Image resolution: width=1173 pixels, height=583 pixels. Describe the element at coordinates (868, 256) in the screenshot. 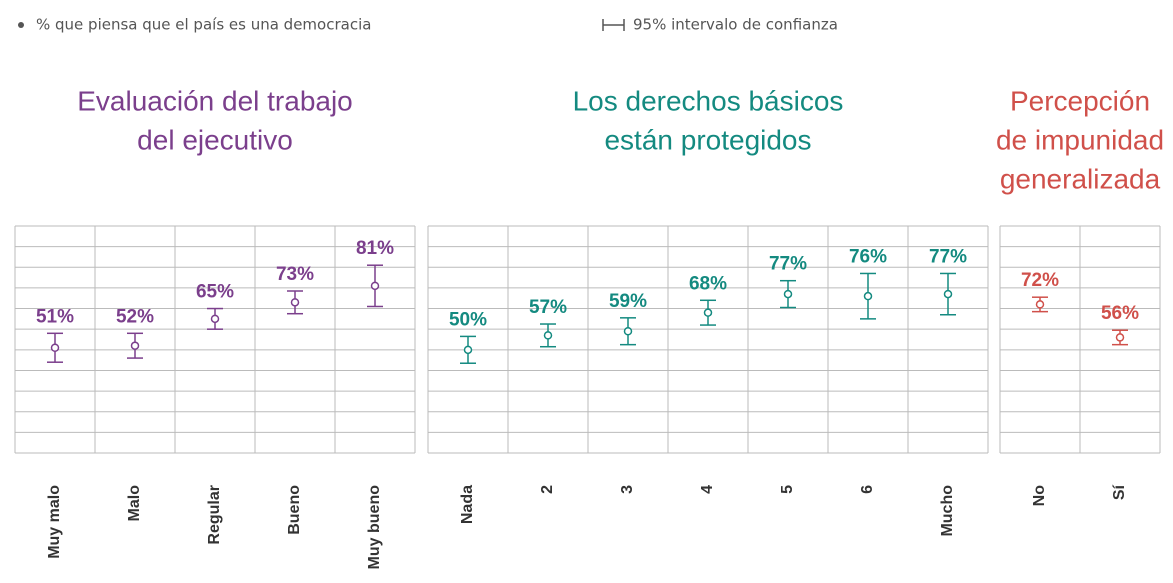

I see `value-label: 76%` at that location.